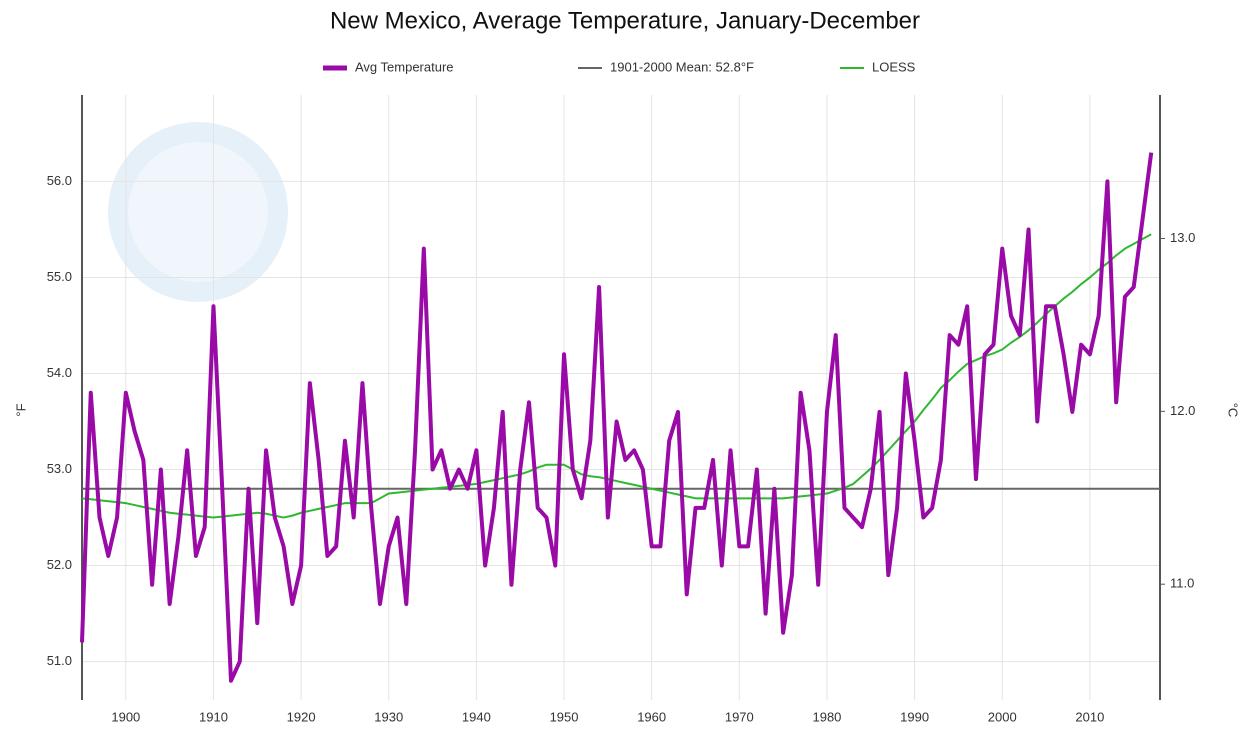 The image size is (1250, 732). I want to click on x-tick-label: 1940, so click(476, 716).